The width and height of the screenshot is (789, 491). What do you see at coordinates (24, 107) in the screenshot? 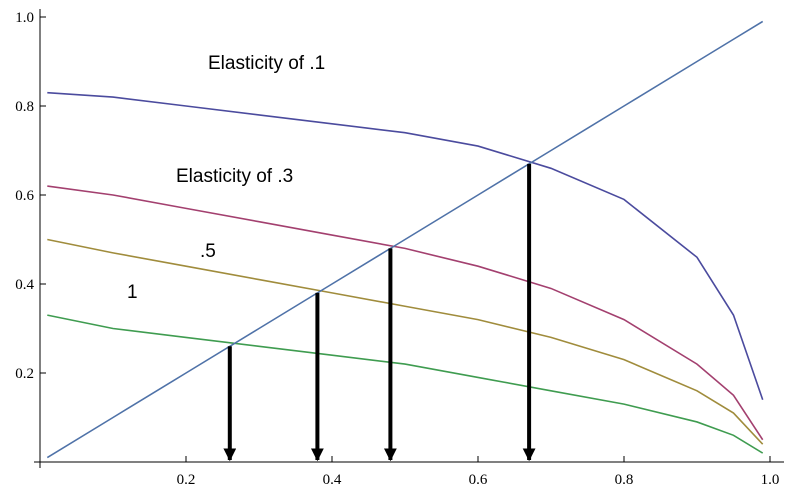
I see `y-tick-label: 0.8` at bounding box center [24, 107].